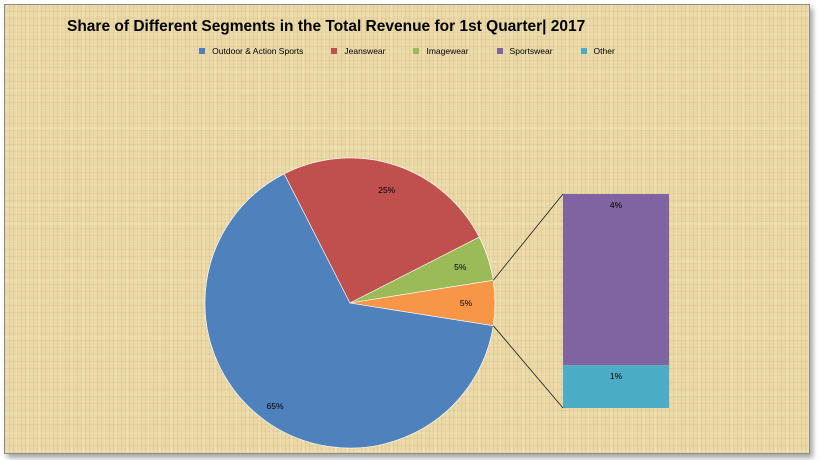 Image resolution: width=820 pixels, height=460 pixels. I want to click on legend-item-sportswear: Sportswear, so click(524, 51).